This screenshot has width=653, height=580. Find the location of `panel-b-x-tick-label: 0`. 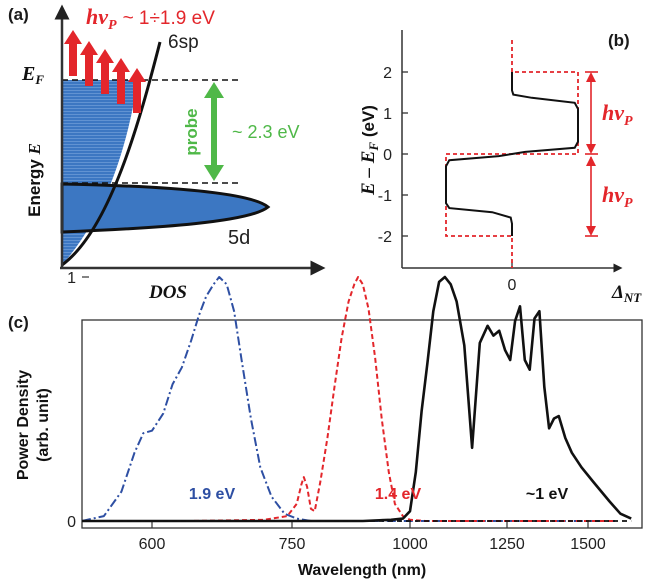

panel-b-x-tick-label: 0 is located at coordinates (512, 285).